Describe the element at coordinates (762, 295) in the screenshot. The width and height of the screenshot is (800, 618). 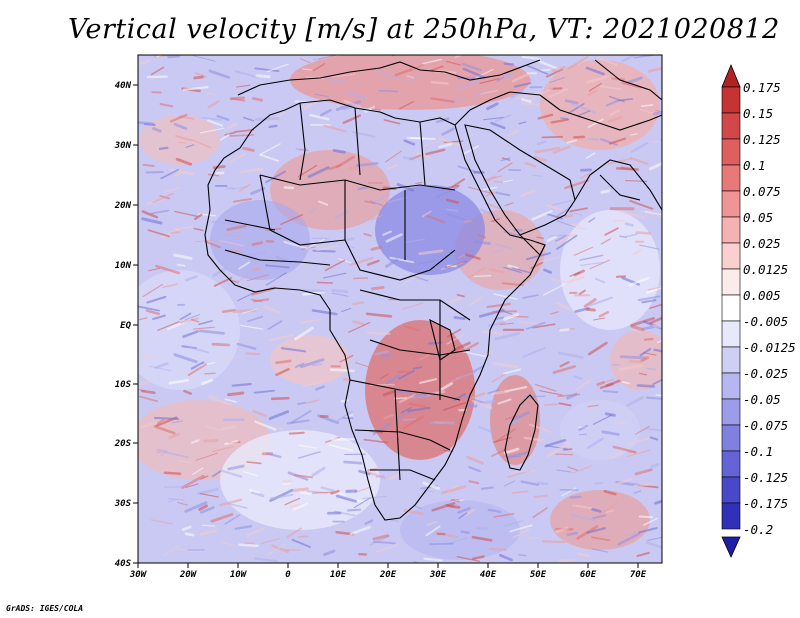
I see `colorbar-label: 0.005` at that location.